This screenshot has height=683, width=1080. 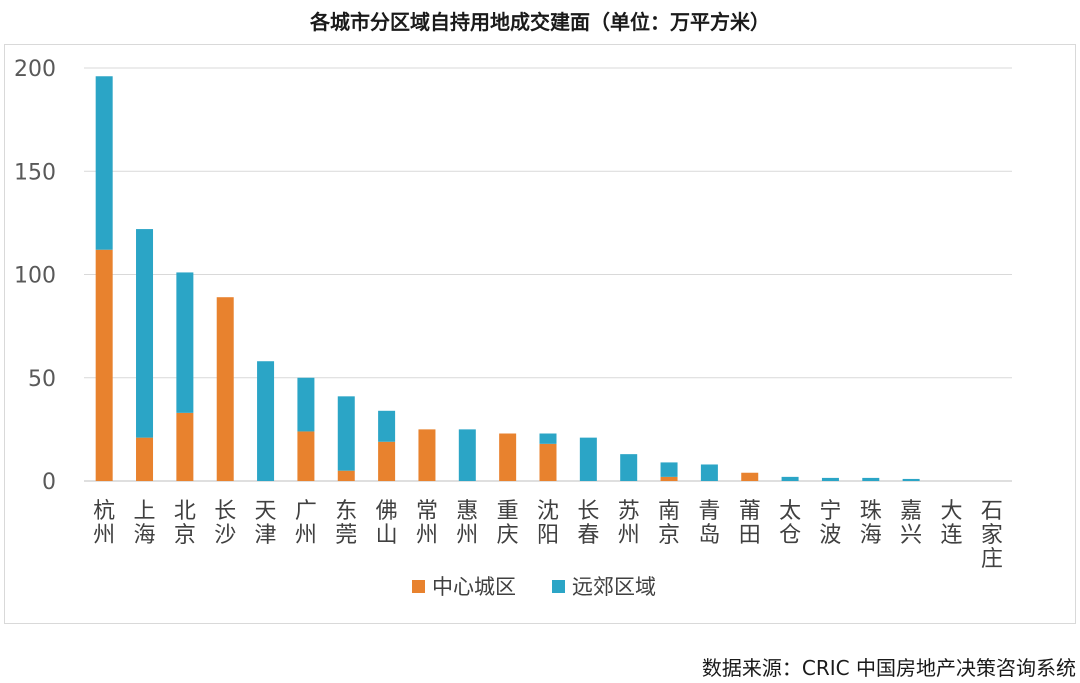 I want to click on x-tick-label: 杭州, so click(x=104, y=523).